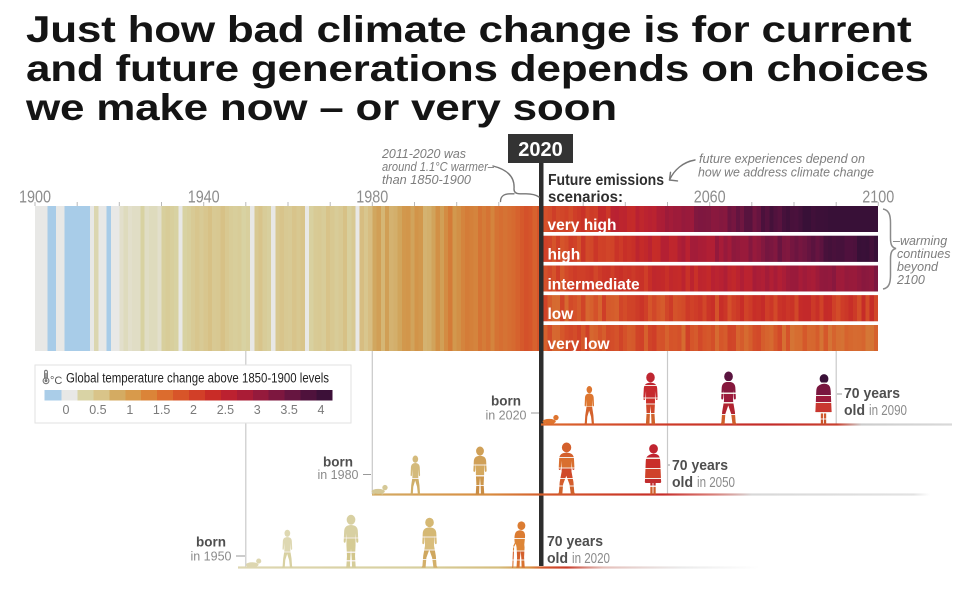 Image resolution: width=953 pixels, height=602 pixels. Describe the element at coordinates (35, 197) in the screenshot. I see `svg-text: 1900` at that location.